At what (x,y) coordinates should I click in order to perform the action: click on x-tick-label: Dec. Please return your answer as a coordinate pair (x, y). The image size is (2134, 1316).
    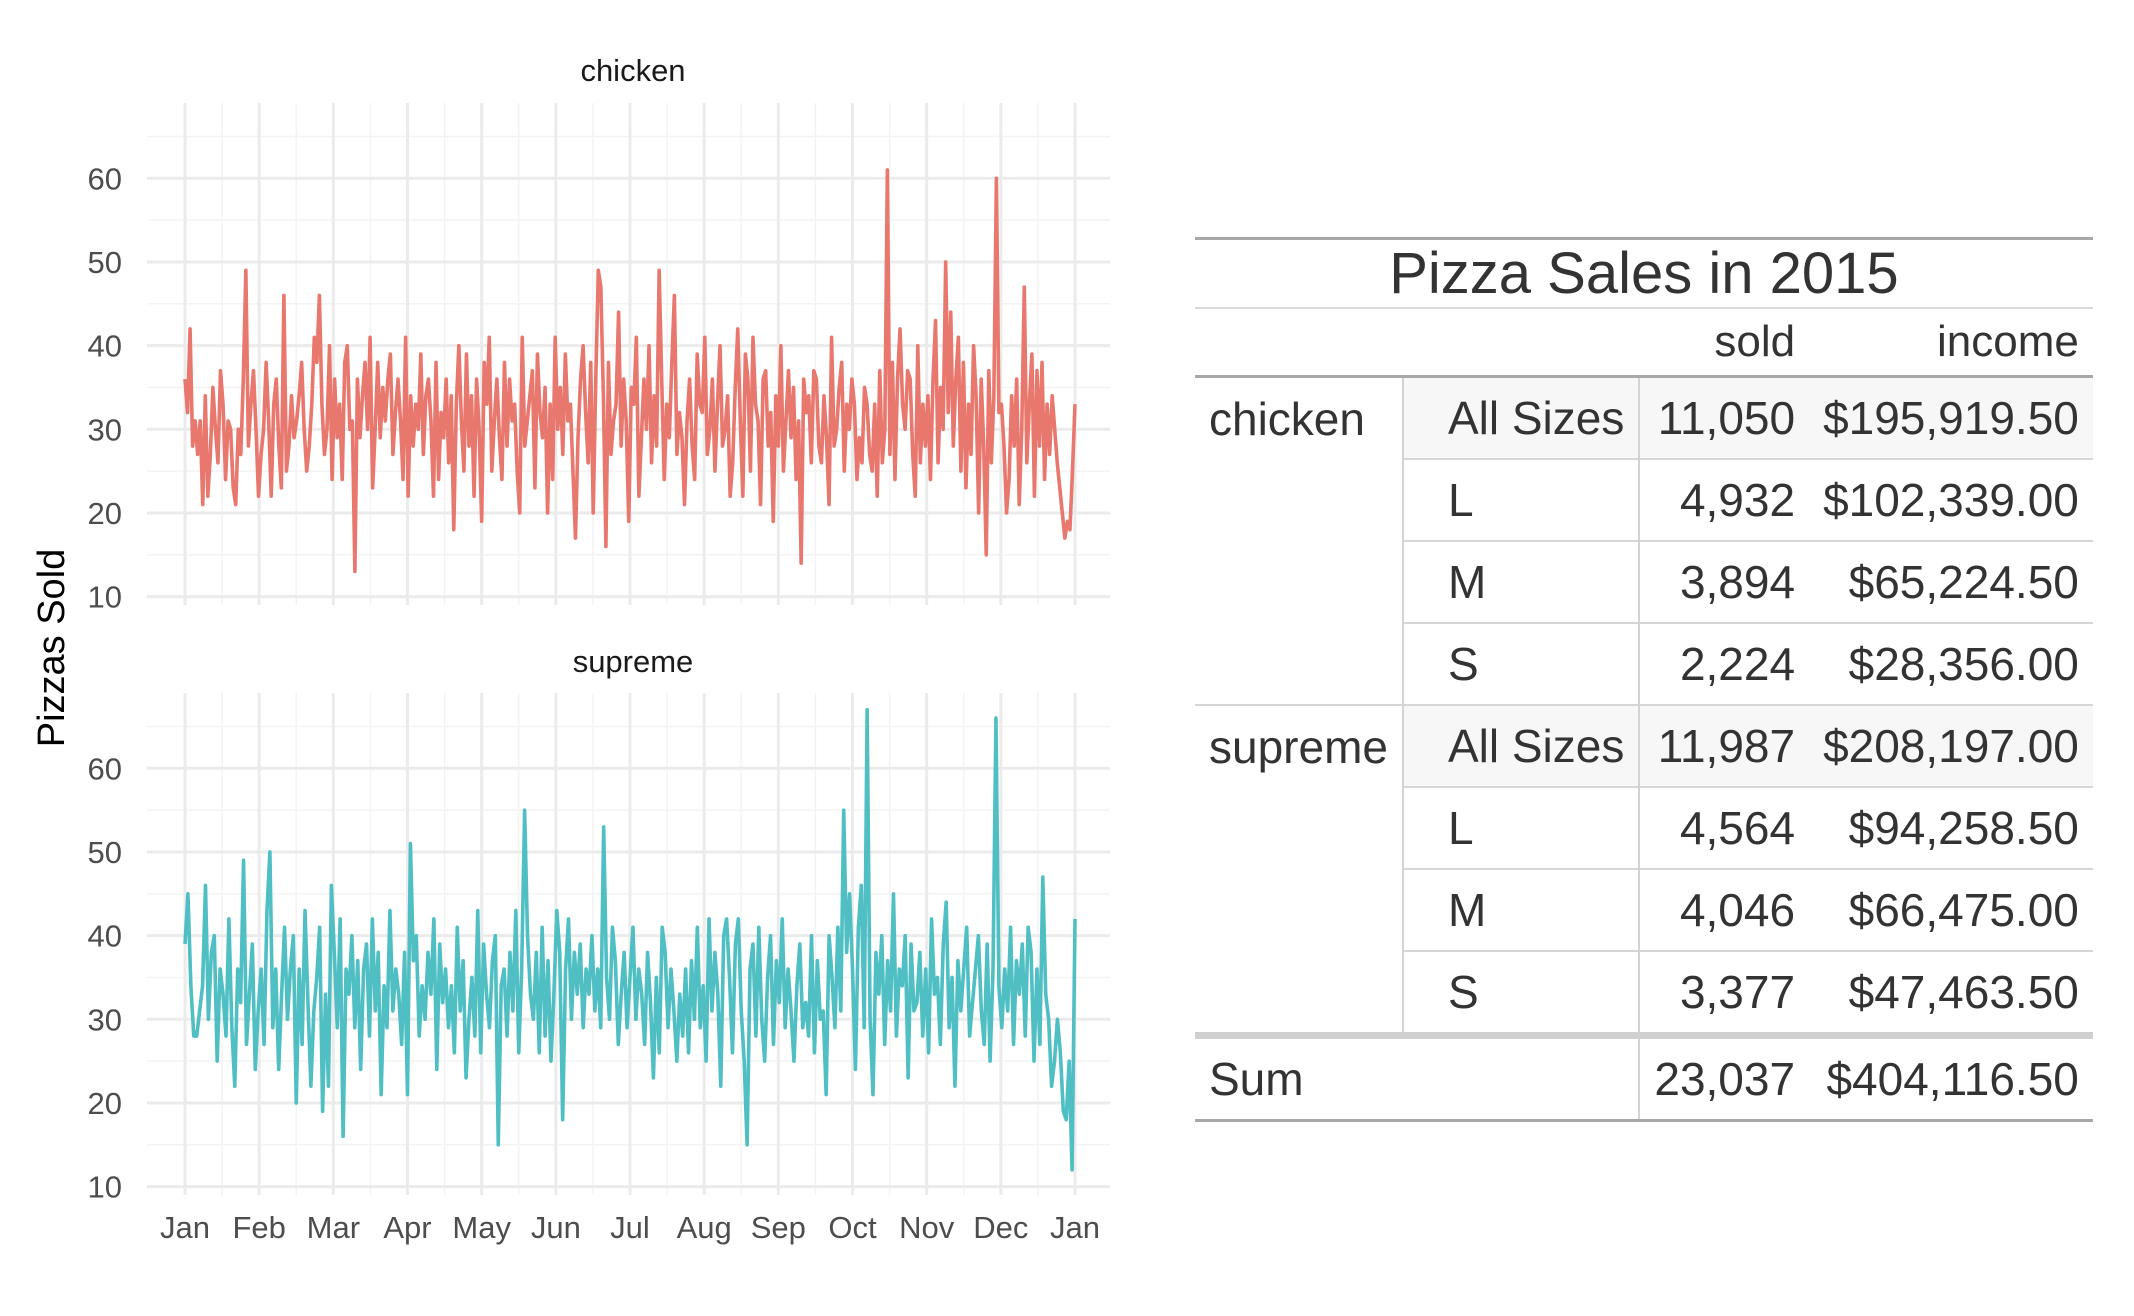
    Looking at the image, I should click on (1000, 1227).